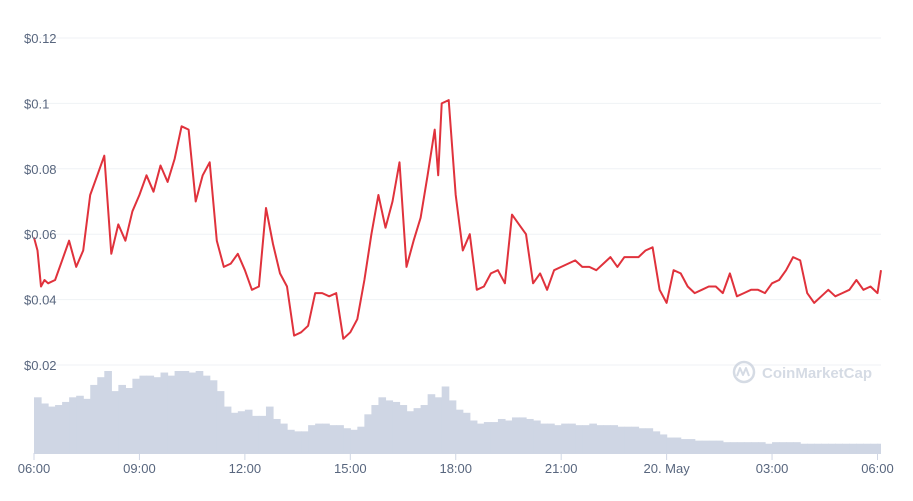 Image resolution: width=913 pixels, height=501 pixels. What do you see at coordinates (666, 468) in the screenshot?
I see `x-tick-label: 20. May` at bounding box center [666, 468].